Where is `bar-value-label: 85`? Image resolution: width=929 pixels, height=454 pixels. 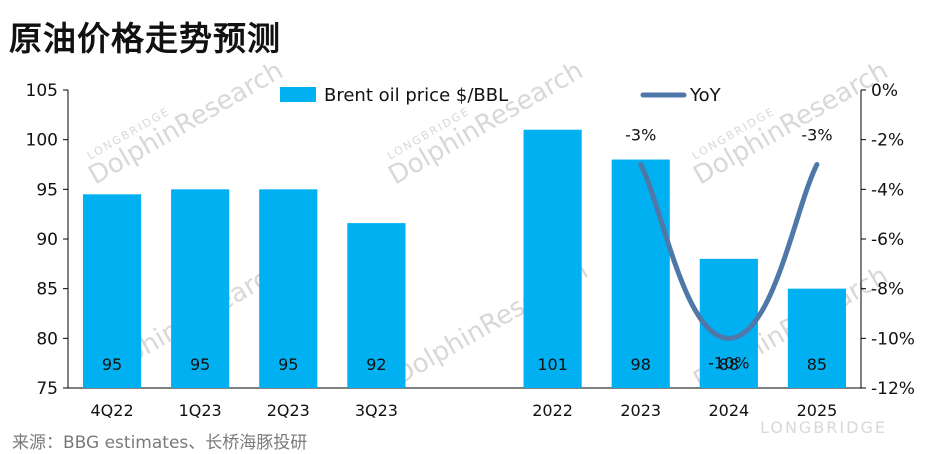 bar-value-label: 85 is located at coordinates (817, 364).